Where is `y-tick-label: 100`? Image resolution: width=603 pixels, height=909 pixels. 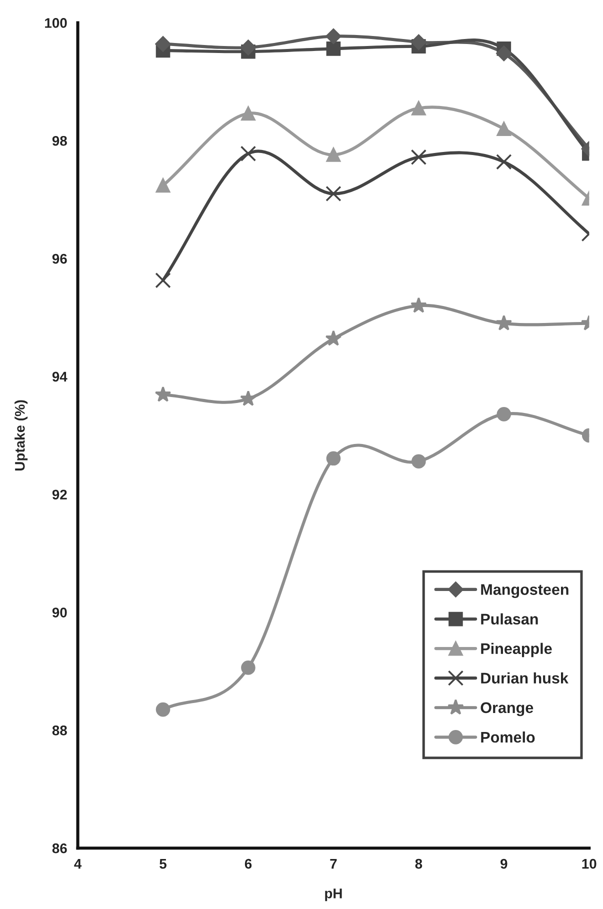
y-tick-label: 100 is located at coordinates (56, 23).